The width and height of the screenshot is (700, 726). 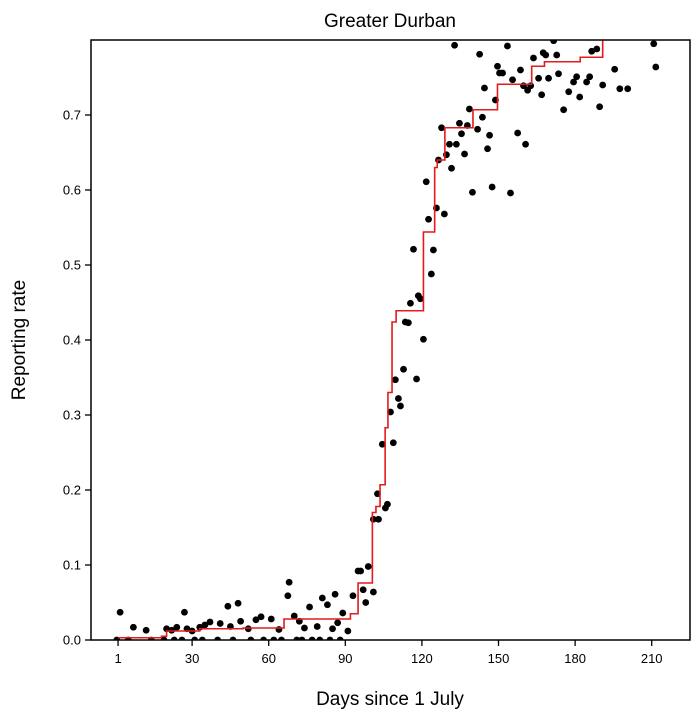 I want to click on y-tick-label: 0.5, so click(x=72, y=265).